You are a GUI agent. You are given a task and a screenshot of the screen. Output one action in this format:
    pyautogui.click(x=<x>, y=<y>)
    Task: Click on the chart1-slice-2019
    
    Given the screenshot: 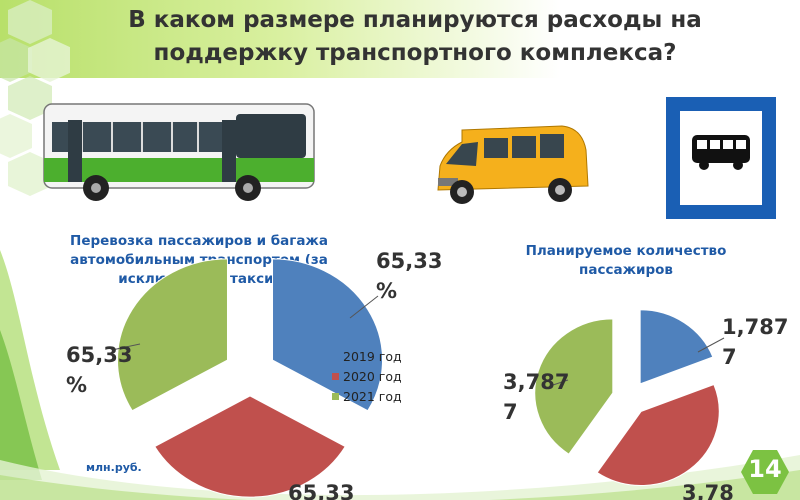 What is the action you would take?
    pyautogui.click(x=327, y=335)
    